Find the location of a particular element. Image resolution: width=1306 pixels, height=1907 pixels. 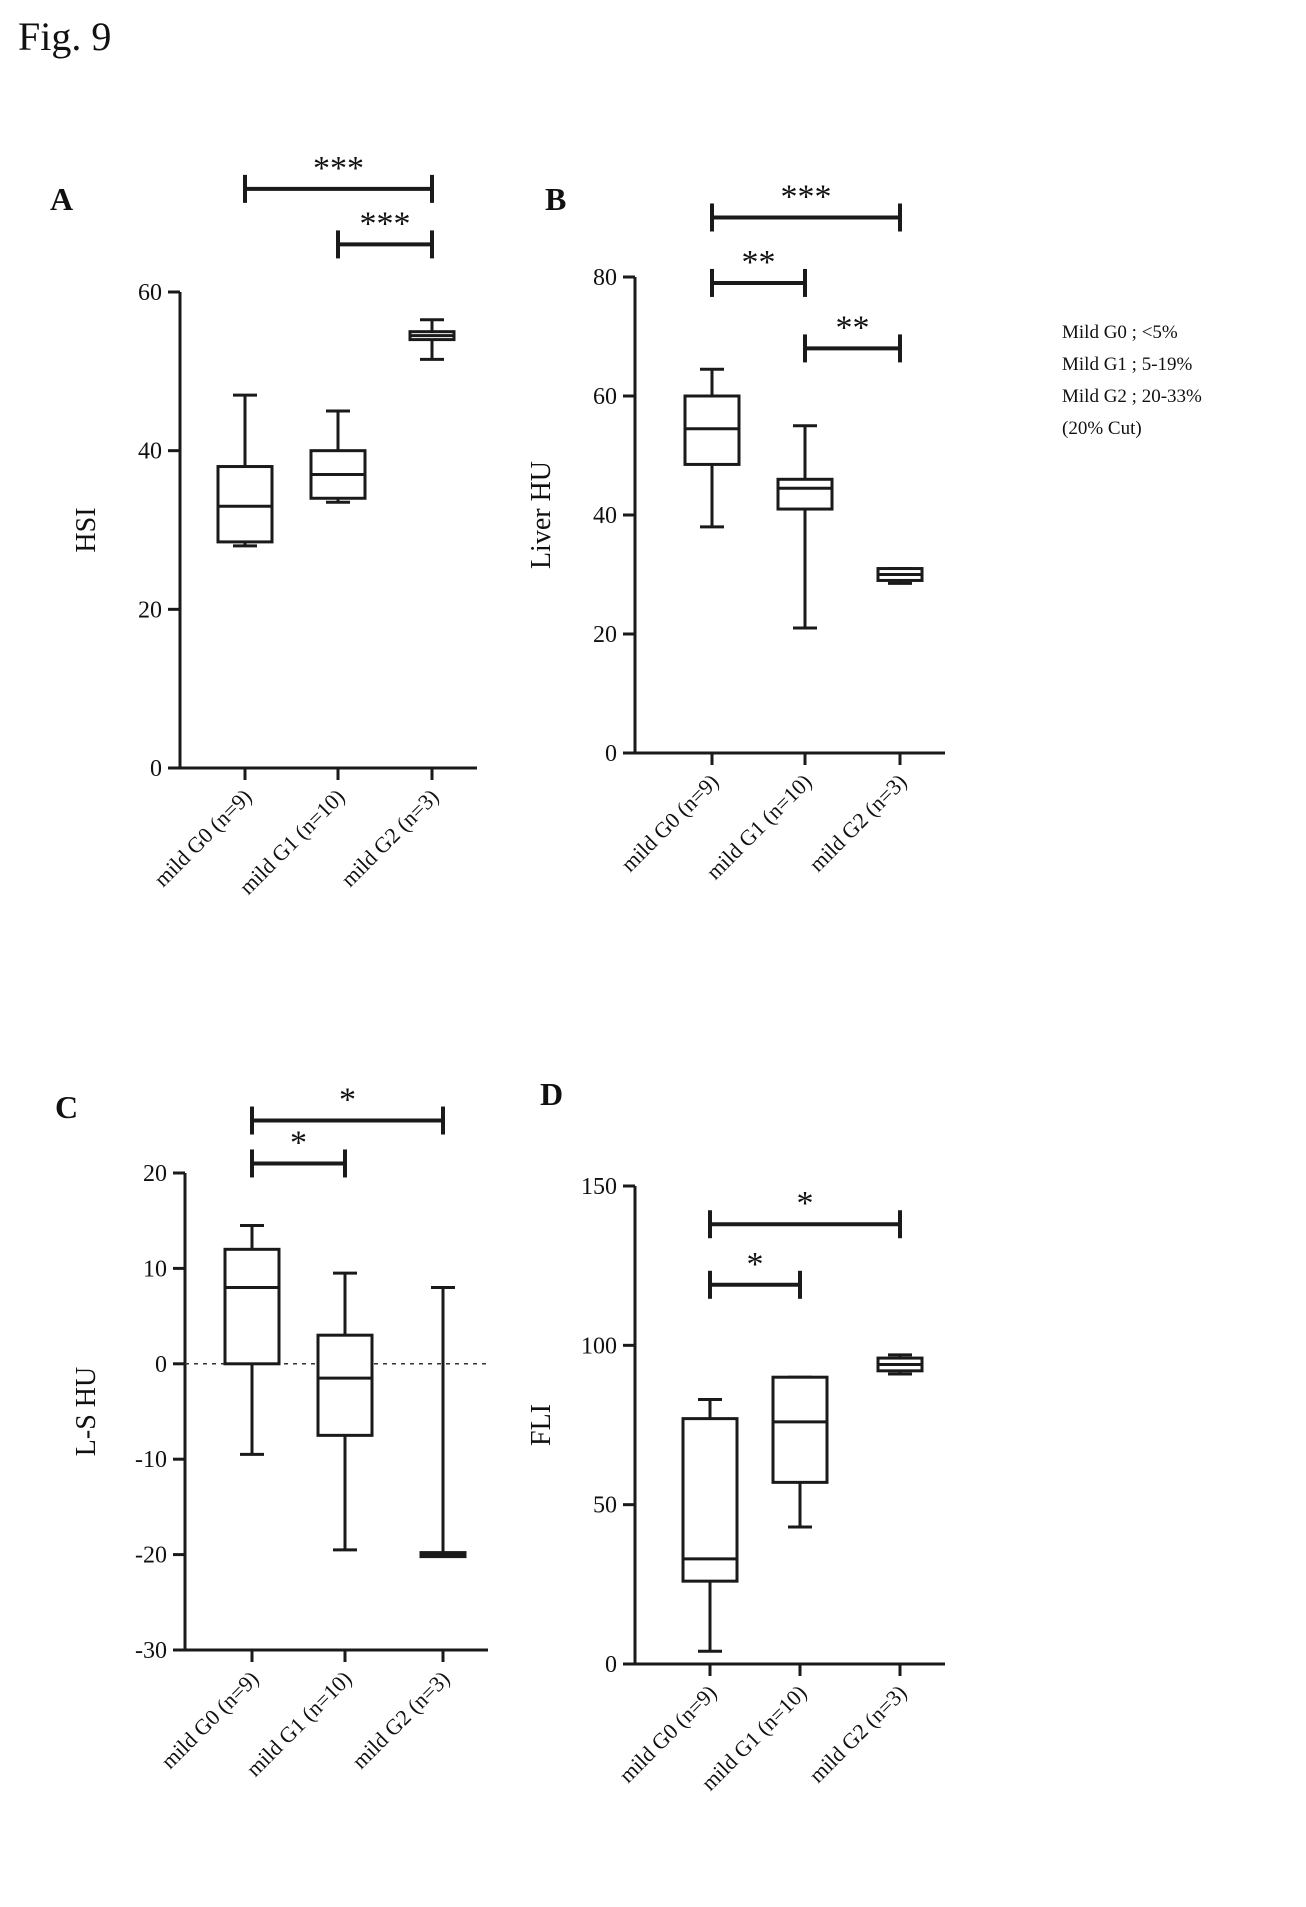

significance-bracket-1: *** is located at coordinates (385, 232).